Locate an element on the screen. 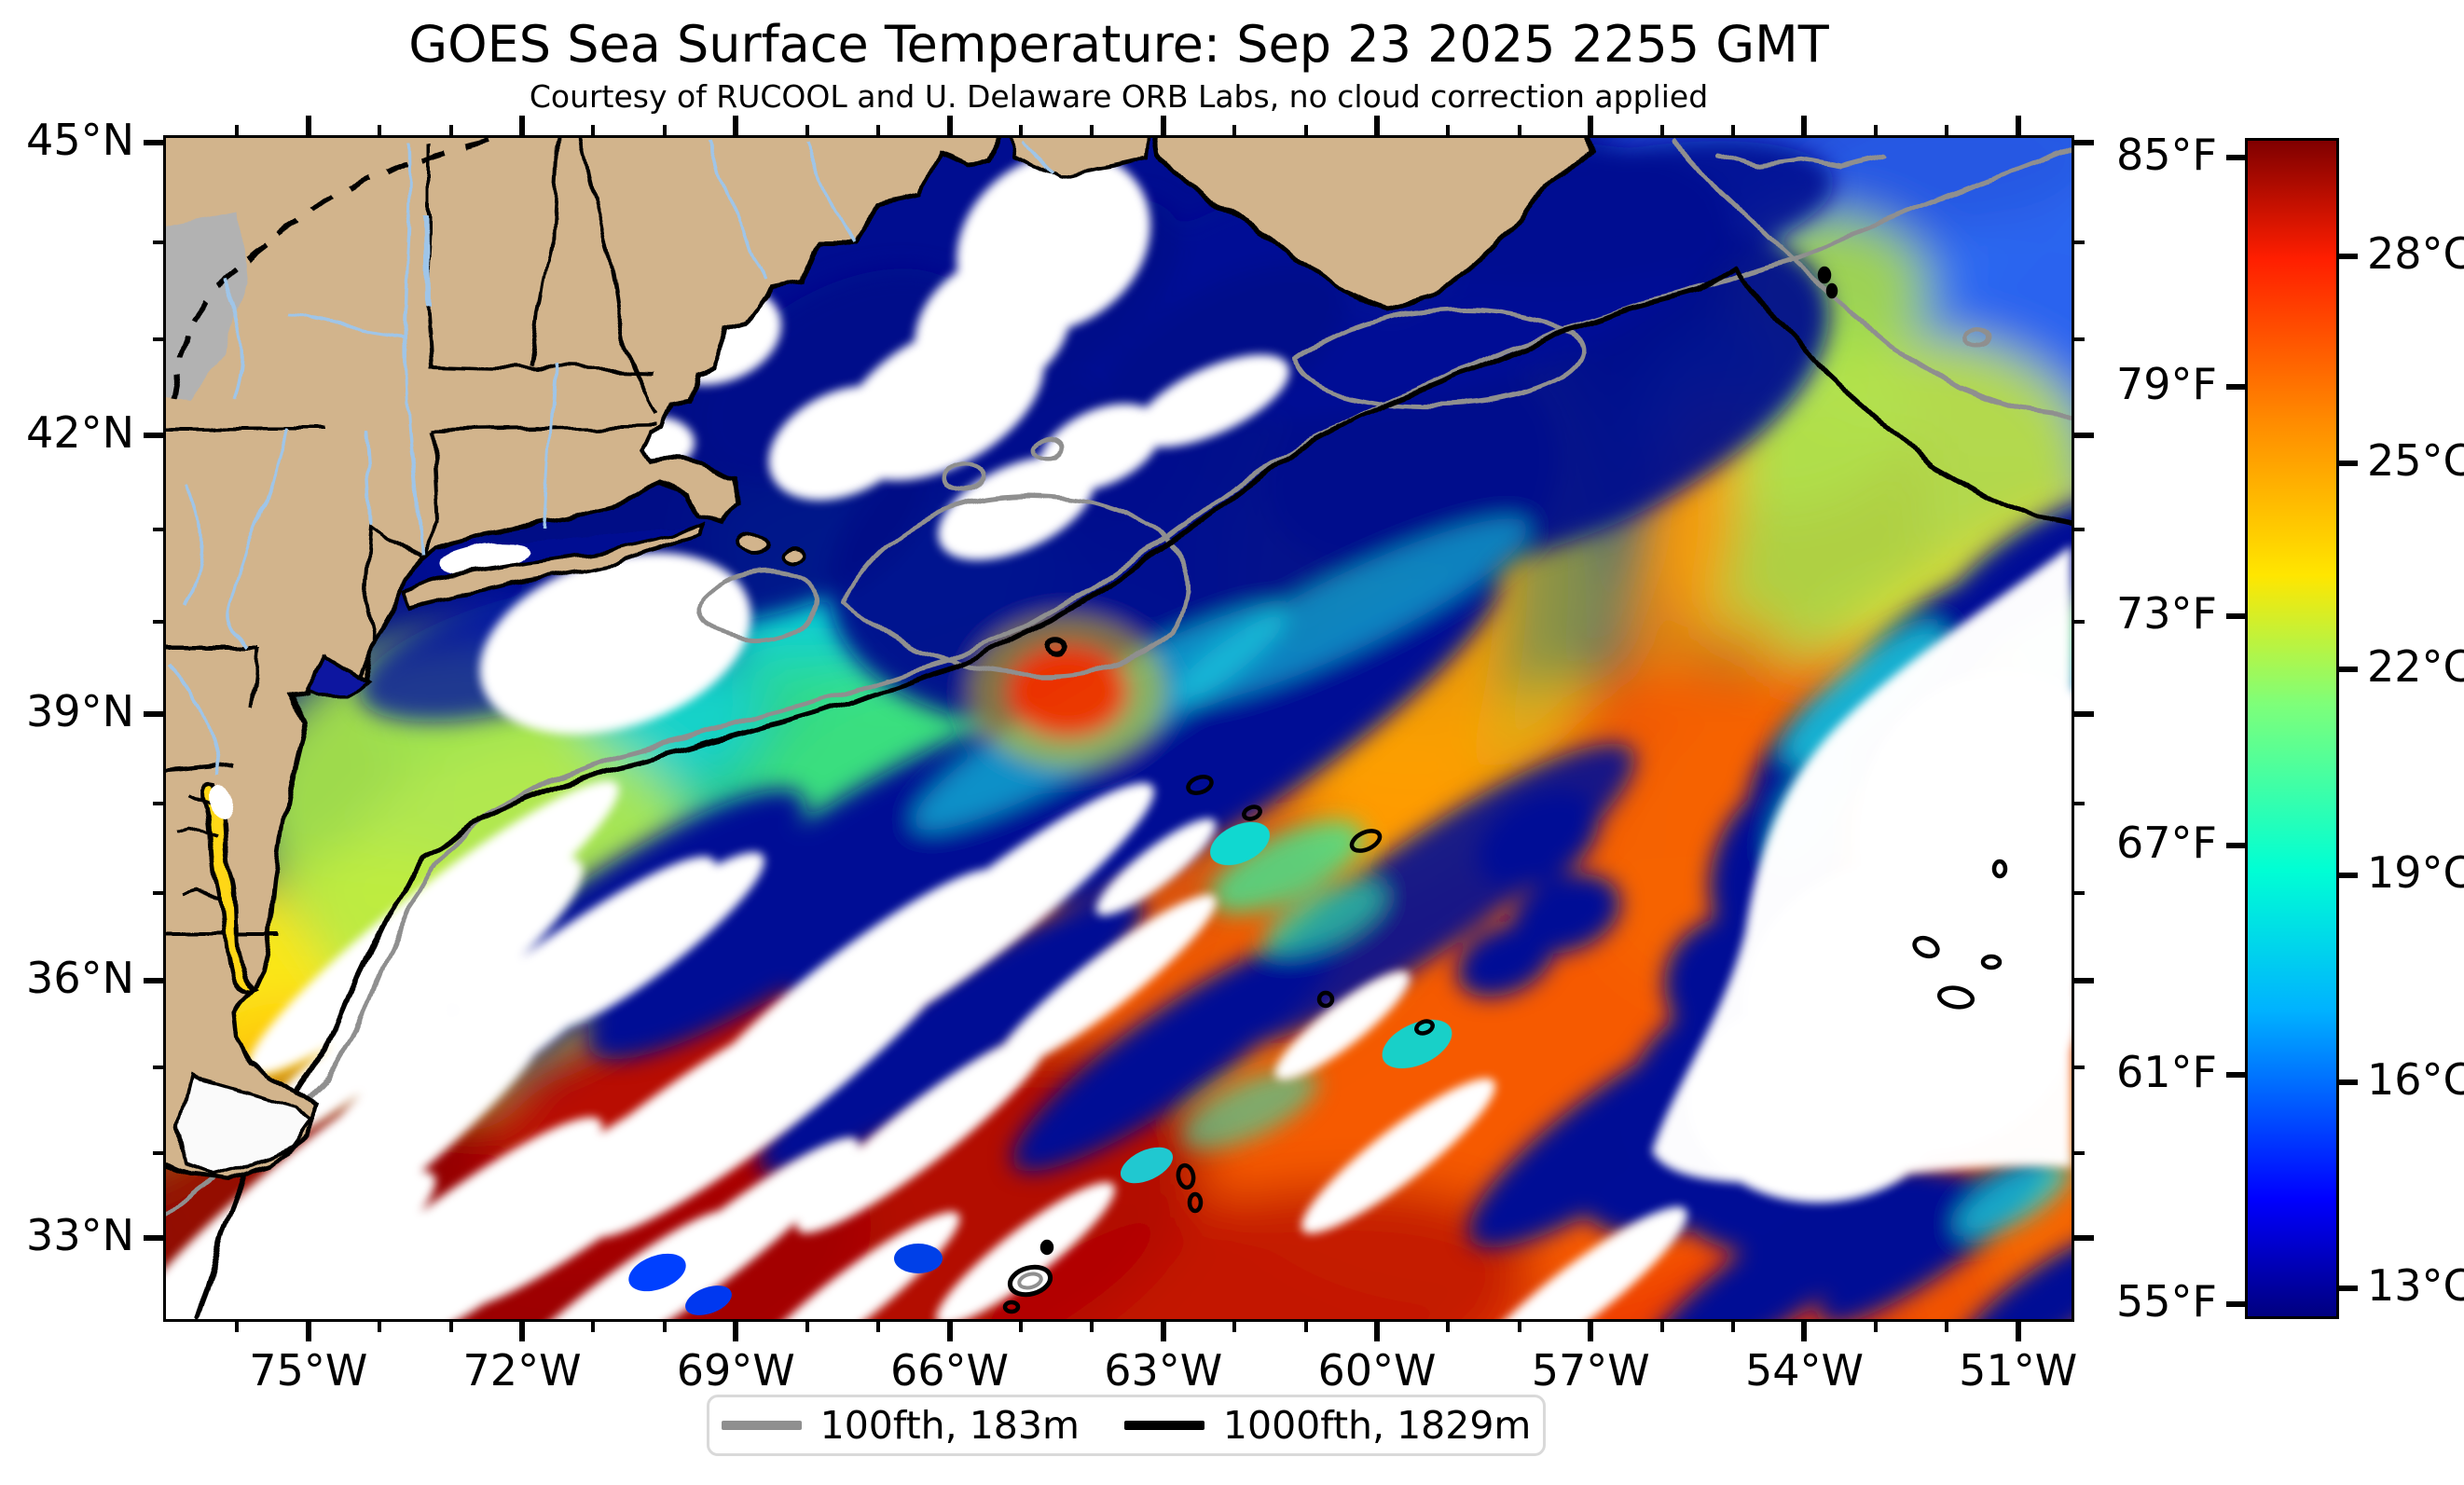 Image resolution: width=2464 pixels, height=1485 pixels. pamlico-sound is located at coordinates (244, 1125).